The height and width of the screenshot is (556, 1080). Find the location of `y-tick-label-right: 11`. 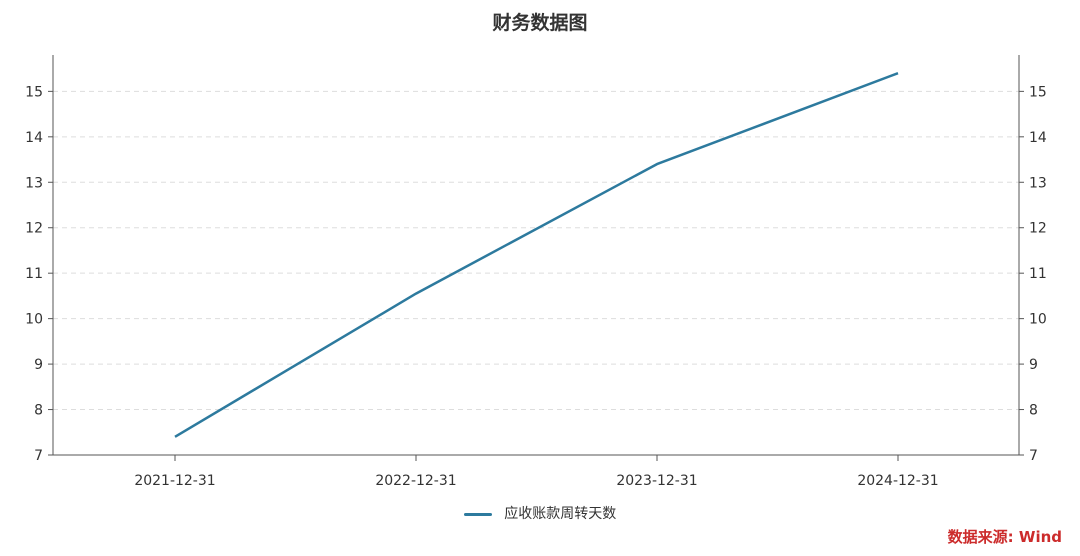

y-tick-label-right: 11 is located at coordinates (1038, 274).